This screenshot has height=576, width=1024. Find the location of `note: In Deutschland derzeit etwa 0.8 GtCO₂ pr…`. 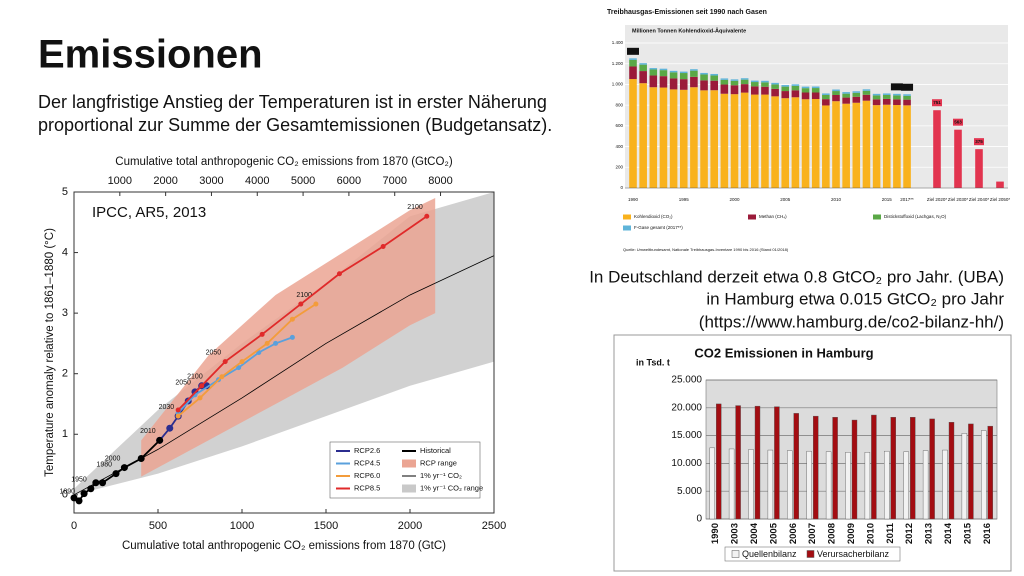

note: In Deutschland derzeit etwa 0.8 GtCO₂ pr… is located at coordinates (796, 276).